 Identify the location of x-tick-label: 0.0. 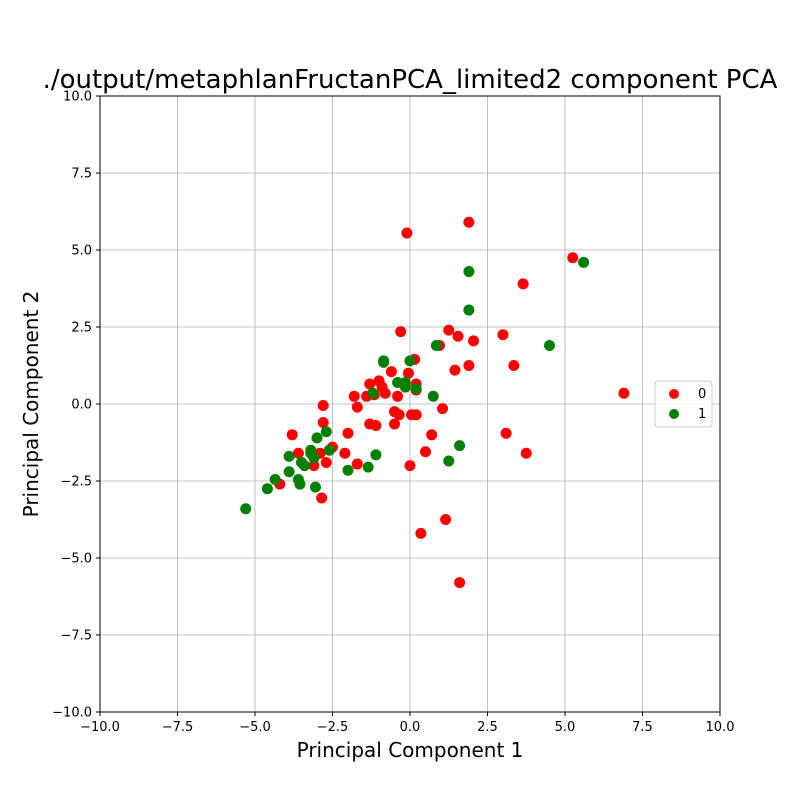
(410, 727).